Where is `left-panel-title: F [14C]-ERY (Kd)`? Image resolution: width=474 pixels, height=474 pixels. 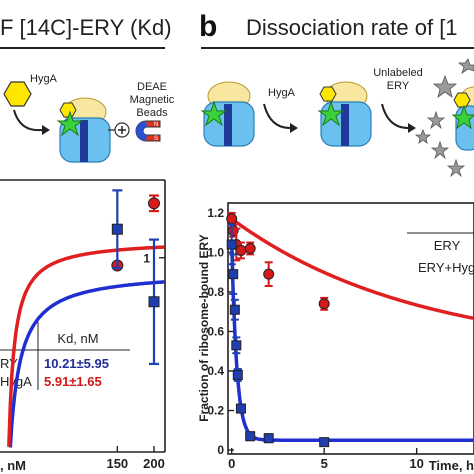
left-panel-title: F [14C]-ERY (Kd) is located at coordinates (86, 27).